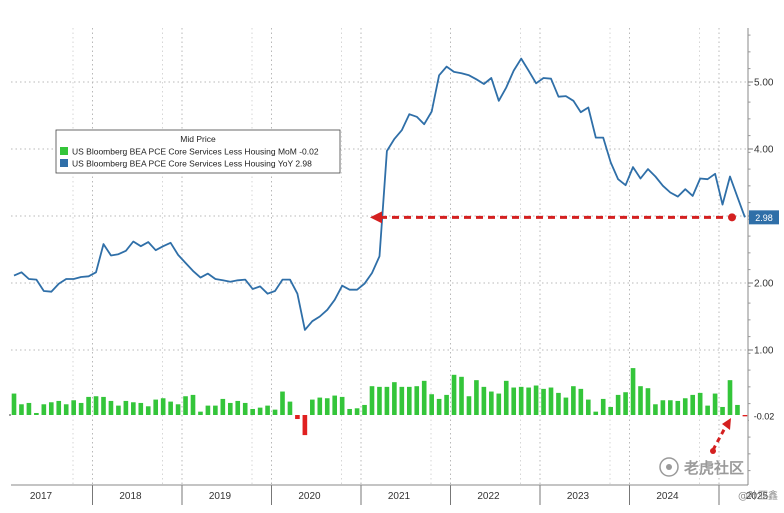 This screenshot has width=784, height=513. What do you see at coordinates (309, 496) in the screenshot?
I see `x-tick-label: 2020` at bounding box center [309, 496].